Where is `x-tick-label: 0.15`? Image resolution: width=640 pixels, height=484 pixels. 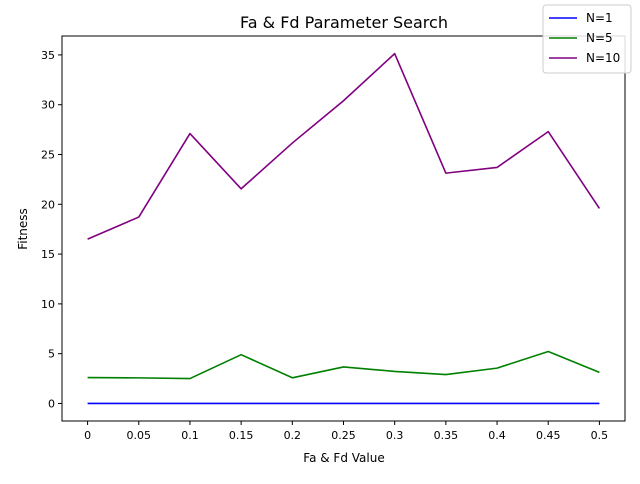
x-tick-label: 0.15 is located at coordinates (241, 435).